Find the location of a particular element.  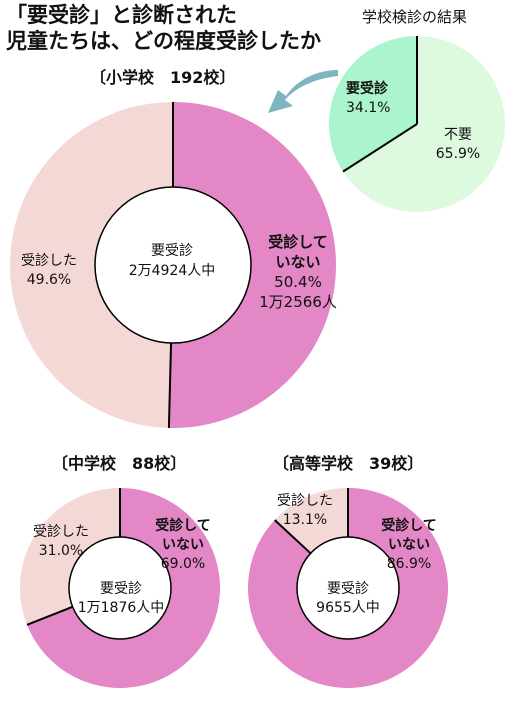

high-school-label-not-visited: 受診して いない 86.9% is located at coordinates (409, 545).